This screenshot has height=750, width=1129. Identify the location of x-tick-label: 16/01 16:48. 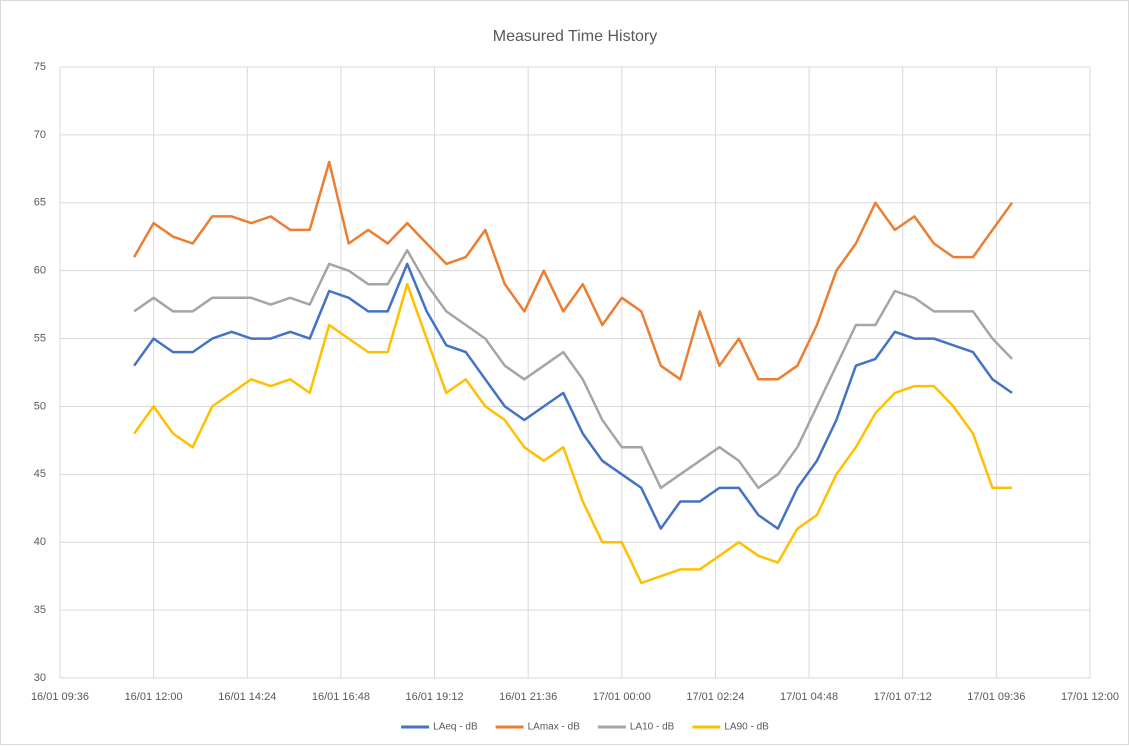
(341, 697).